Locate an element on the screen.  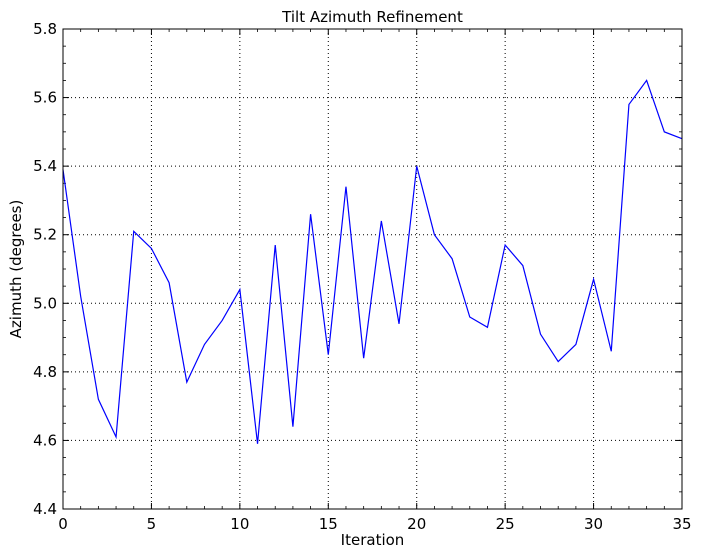
y-tick-label: 5.2 is located at coordinates (45, 235).